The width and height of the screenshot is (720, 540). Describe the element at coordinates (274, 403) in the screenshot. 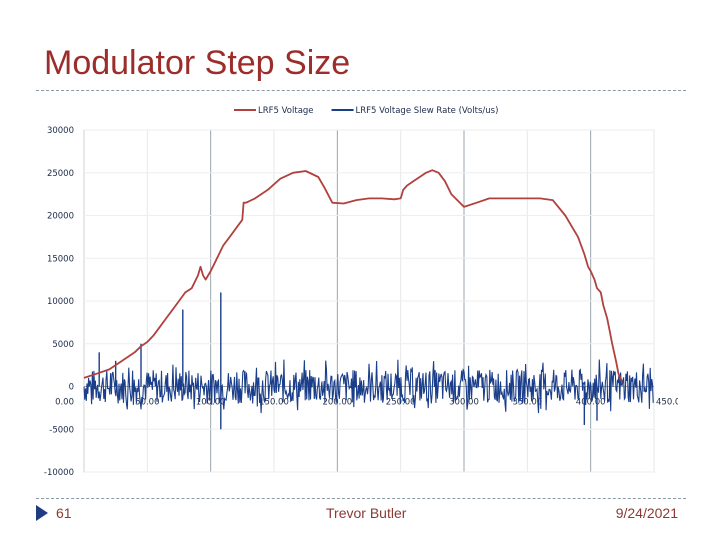

I see `x-tick-label: 150.00` at that location.